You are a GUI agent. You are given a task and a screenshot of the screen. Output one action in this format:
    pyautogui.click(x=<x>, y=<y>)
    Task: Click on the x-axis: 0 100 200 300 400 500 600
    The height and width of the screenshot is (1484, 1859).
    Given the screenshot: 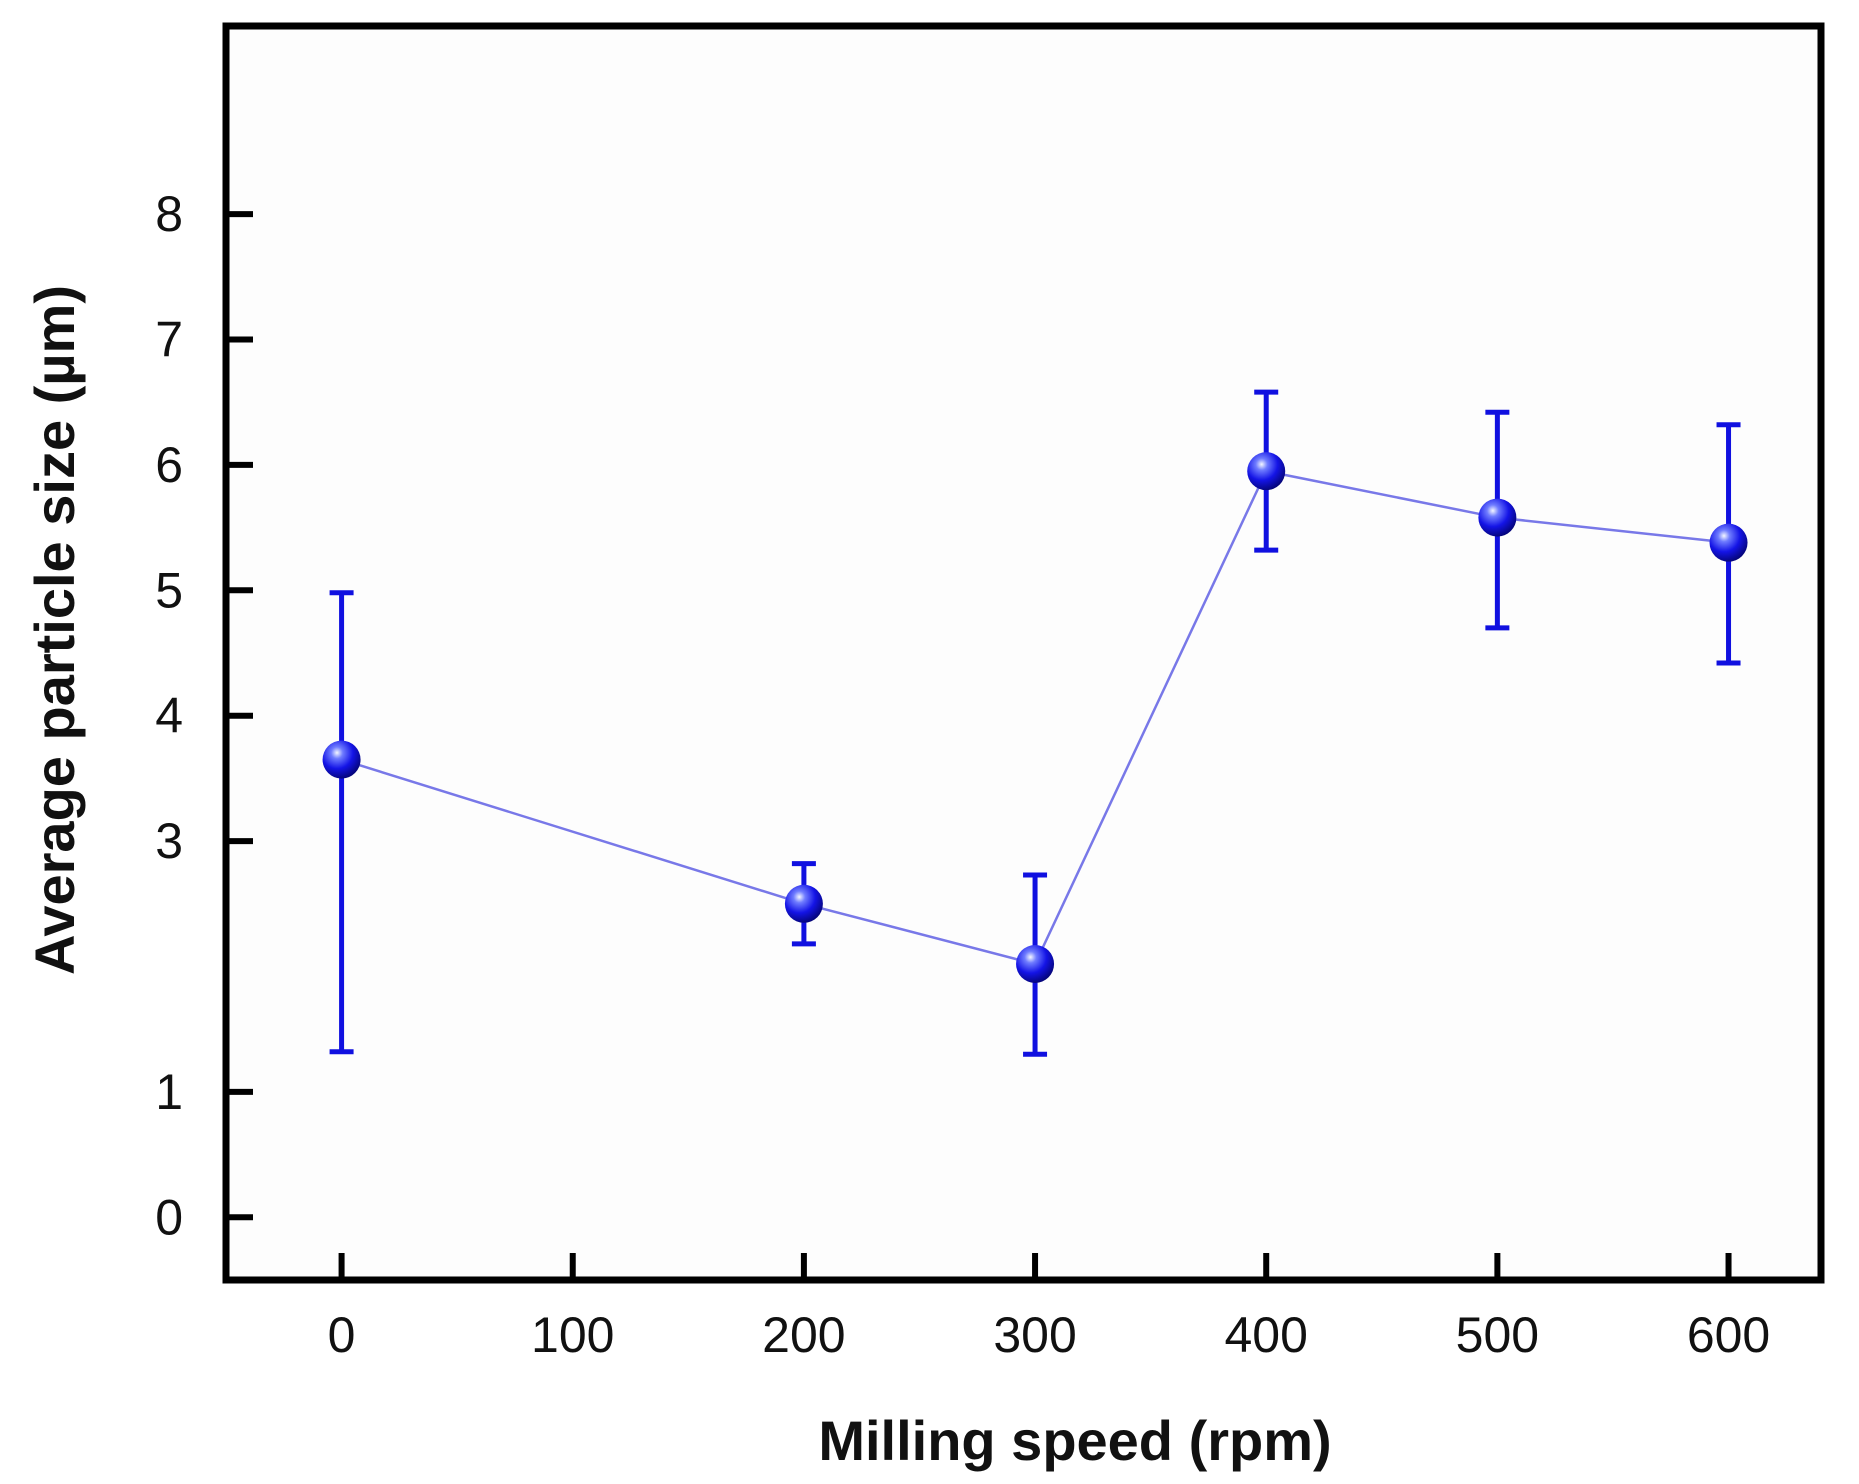 What is the action you would take?
    pyautogui.click(x=1049, y=1308)
    